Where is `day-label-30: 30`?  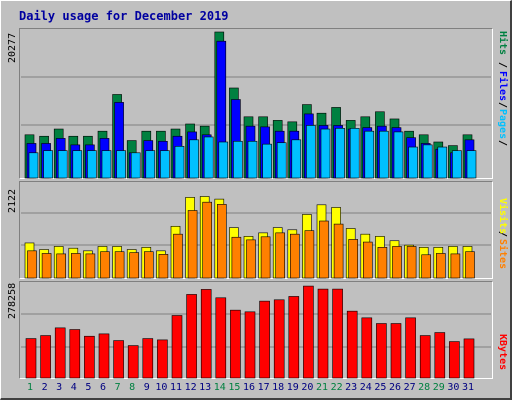 day-label-30: 30 is located at coordinates (453, 387).